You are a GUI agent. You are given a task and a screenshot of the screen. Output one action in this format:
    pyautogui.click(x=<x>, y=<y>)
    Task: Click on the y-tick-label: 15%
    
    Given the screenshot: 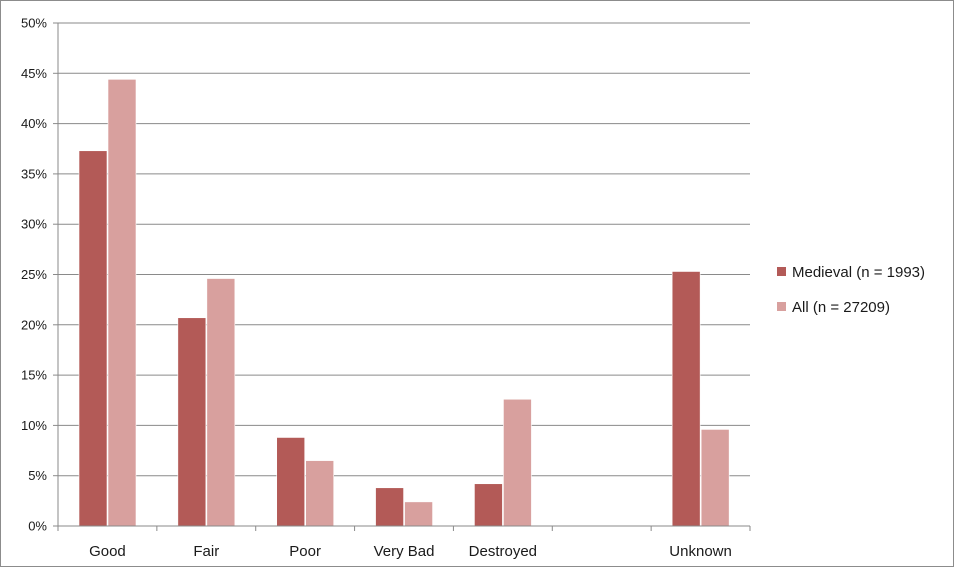 What is the action you would take?
    pyautogui.click(x=34, y=375)
    